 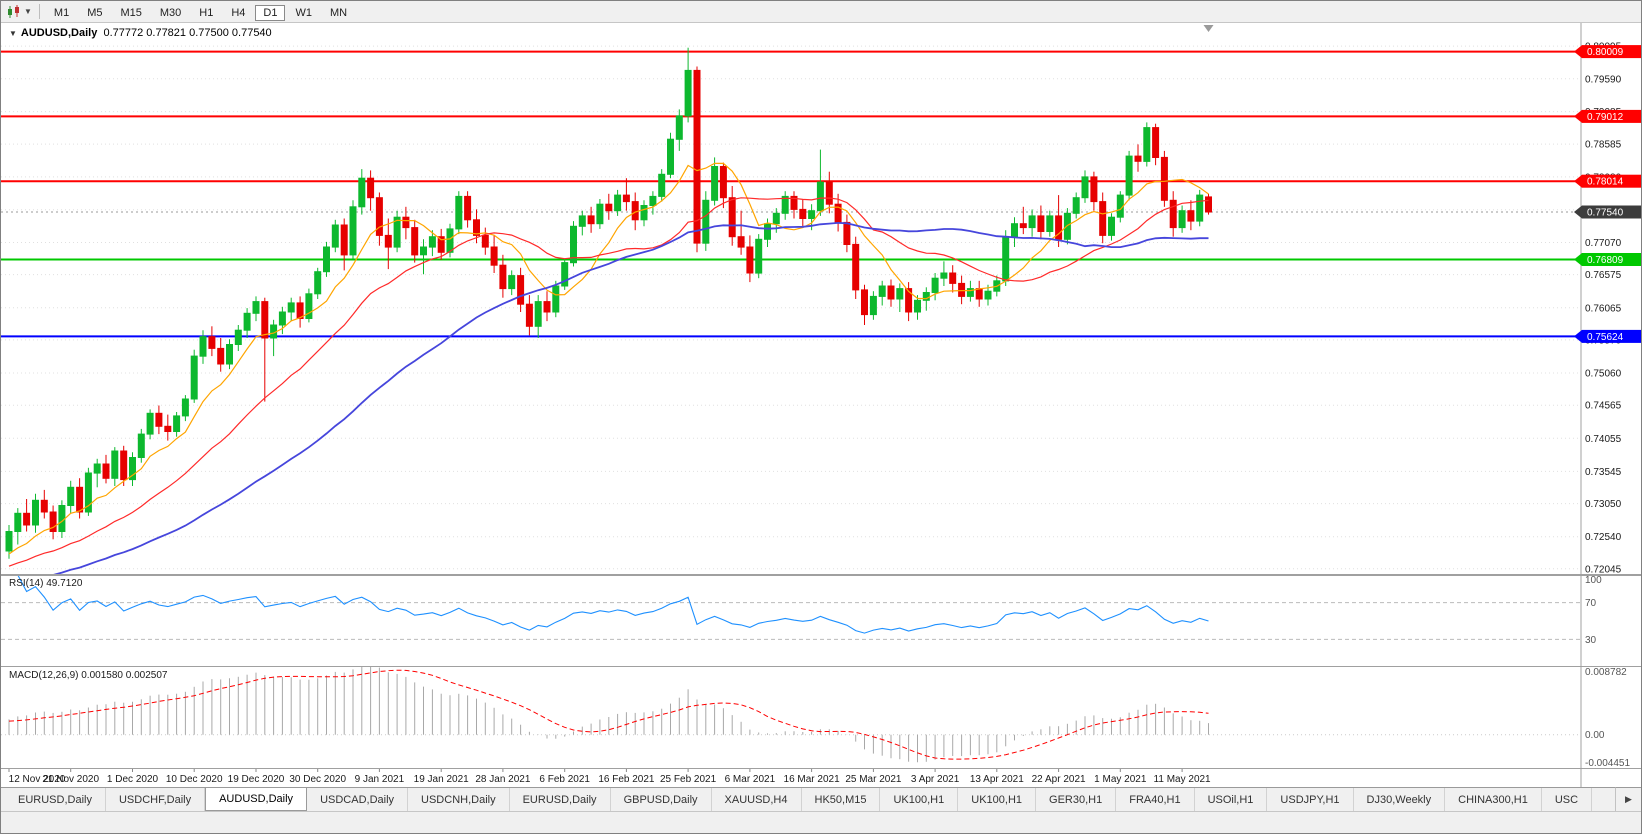 I want to click on macd-indicator-panel: 0.008782 0.00 -0.004451, so click(x=821, y=718).